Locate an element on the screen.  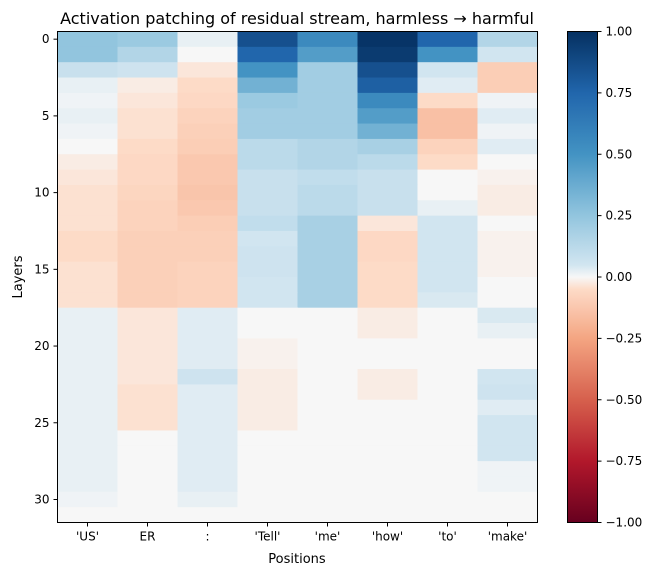
x-tick-label: 'Tell' is located at coordinates (268, 537).